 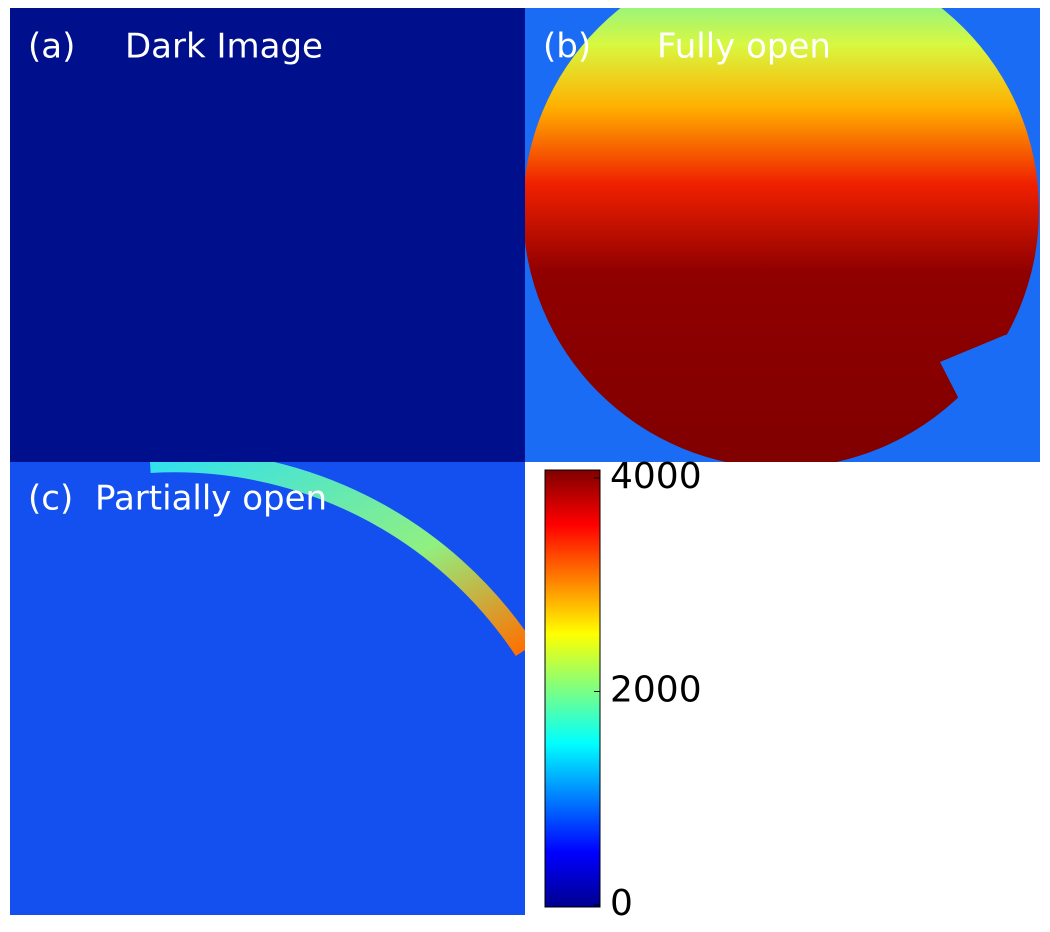 What do you see at coordinates (656, 476) in the screenshot?
I see `tick-label: 4000` at bounding box center [656, 476].